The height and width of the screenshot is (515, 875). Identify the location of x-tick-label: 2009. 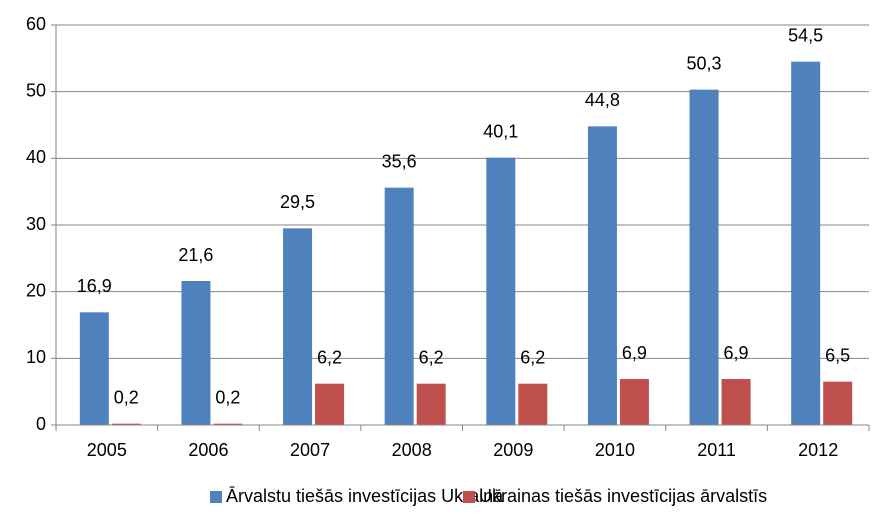
(513, 450).